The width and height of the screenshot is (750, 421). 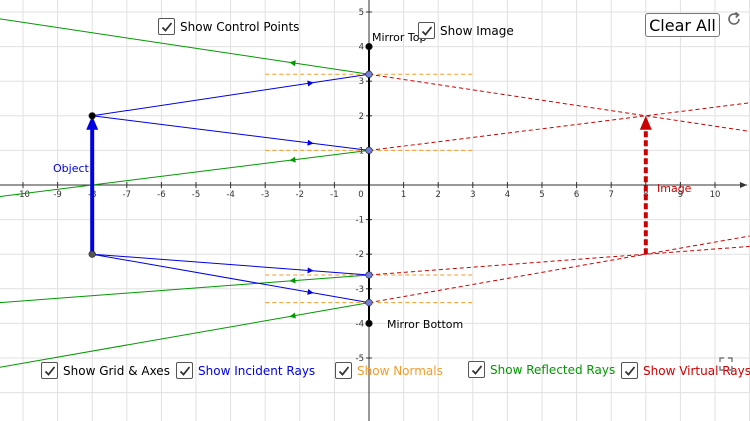 I want to click on x-tick-label: -3, so click(x=265, y=195).